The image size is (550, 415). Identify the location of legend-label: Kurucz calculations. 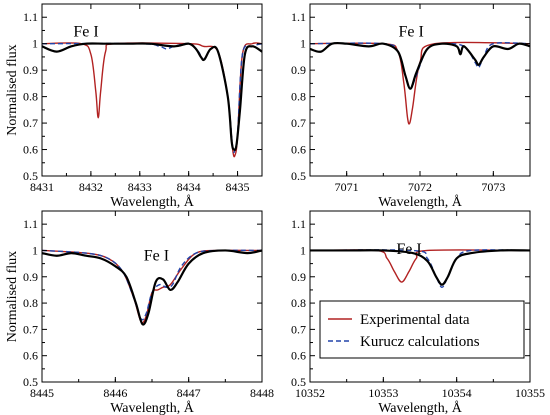
(420, 342).